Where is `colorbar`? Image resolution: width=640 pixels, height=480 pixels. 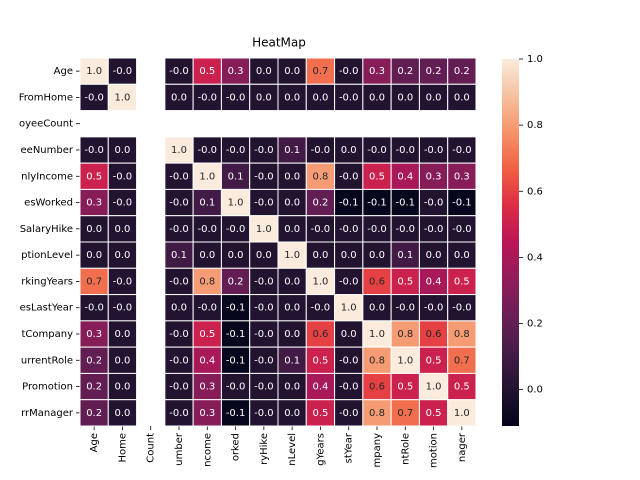
colorbar is located at coordinates (510, 242).